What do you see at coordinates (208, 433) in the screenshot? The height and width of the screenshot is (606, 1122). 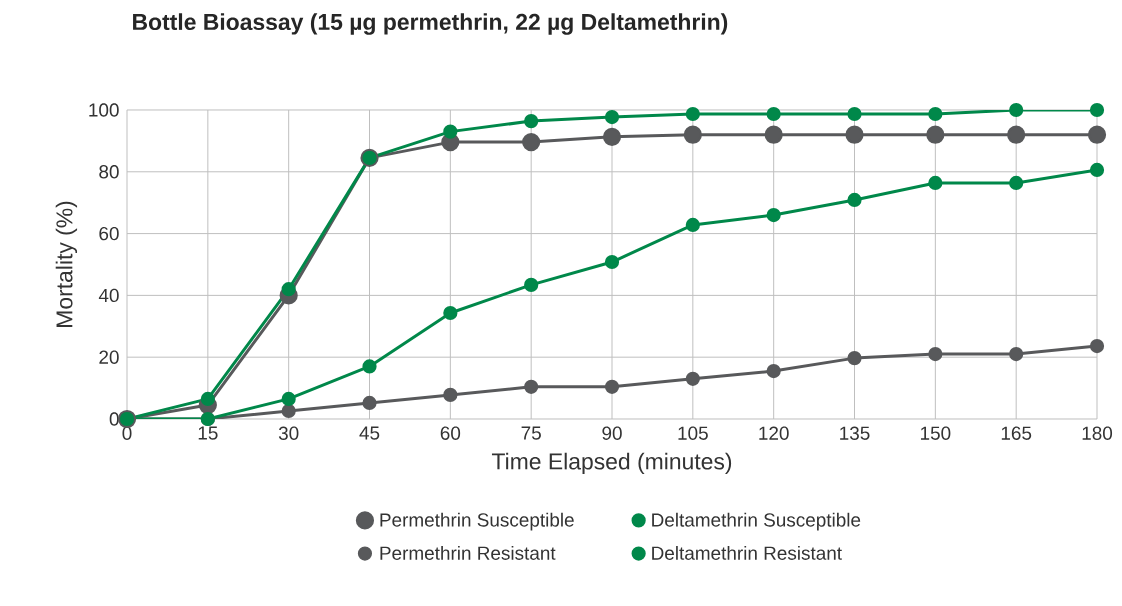 I see `x-tick-label: 15` at bounding box center [208, 433].